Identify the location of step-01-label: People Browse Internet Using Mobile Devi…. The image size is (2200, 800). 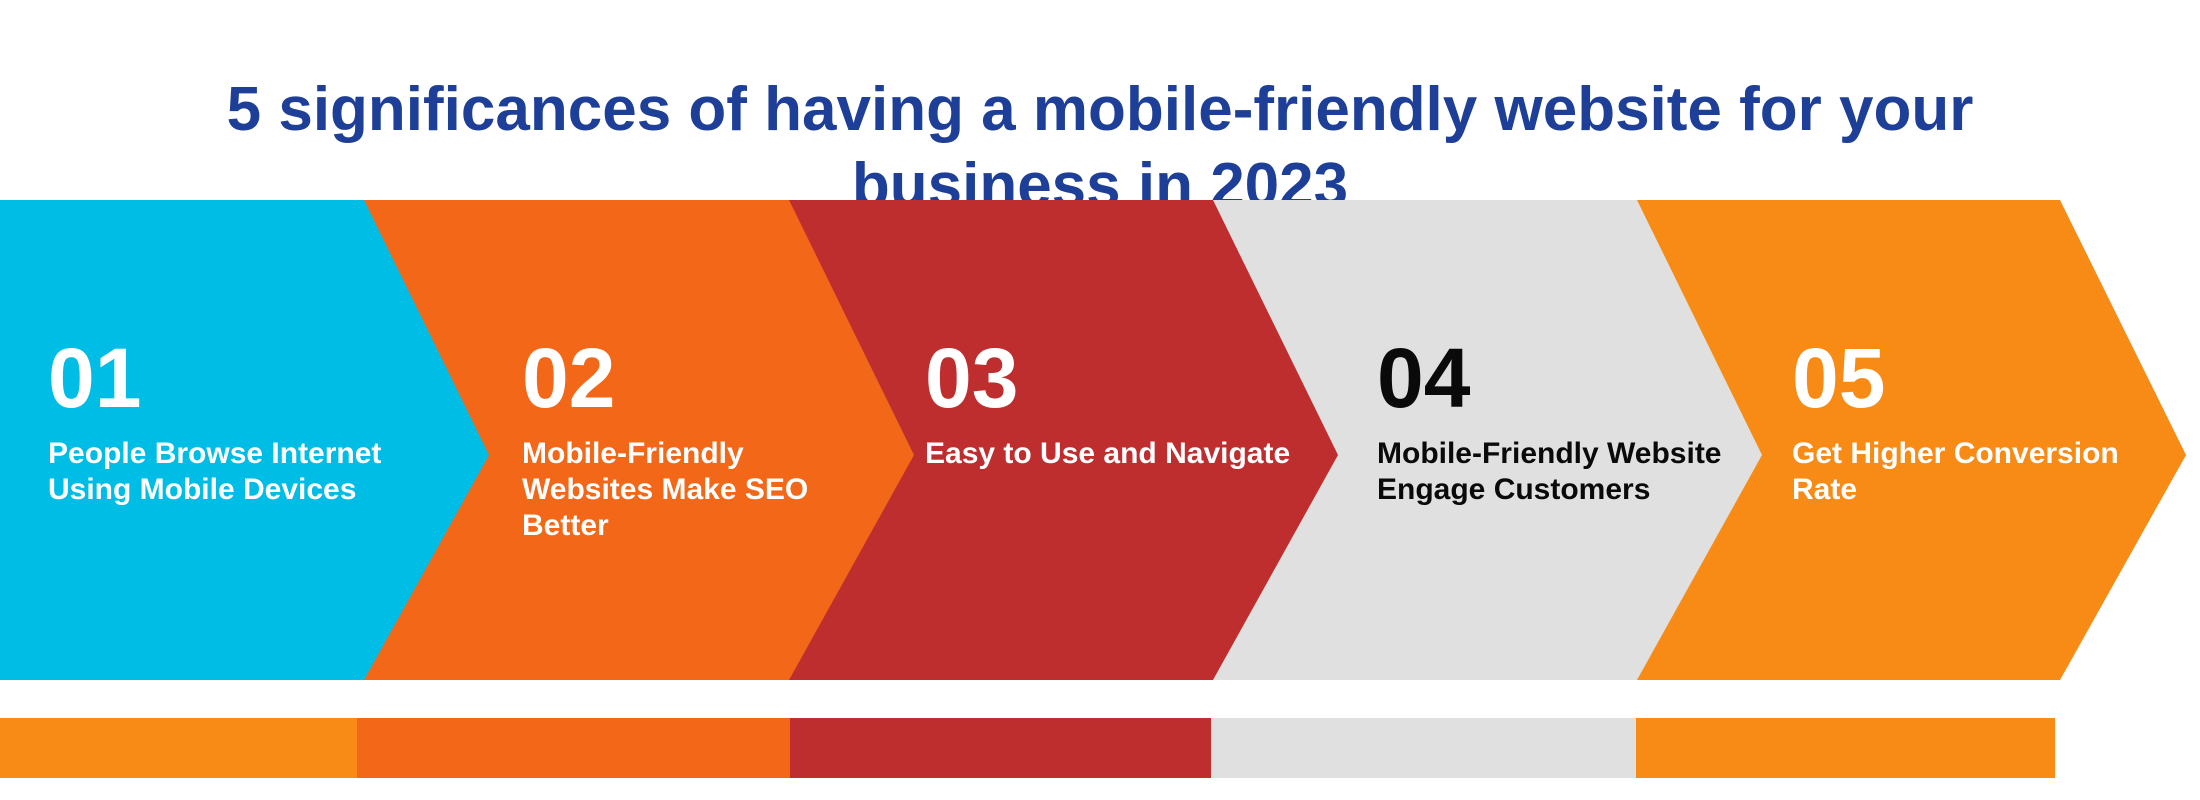
(233, 472).